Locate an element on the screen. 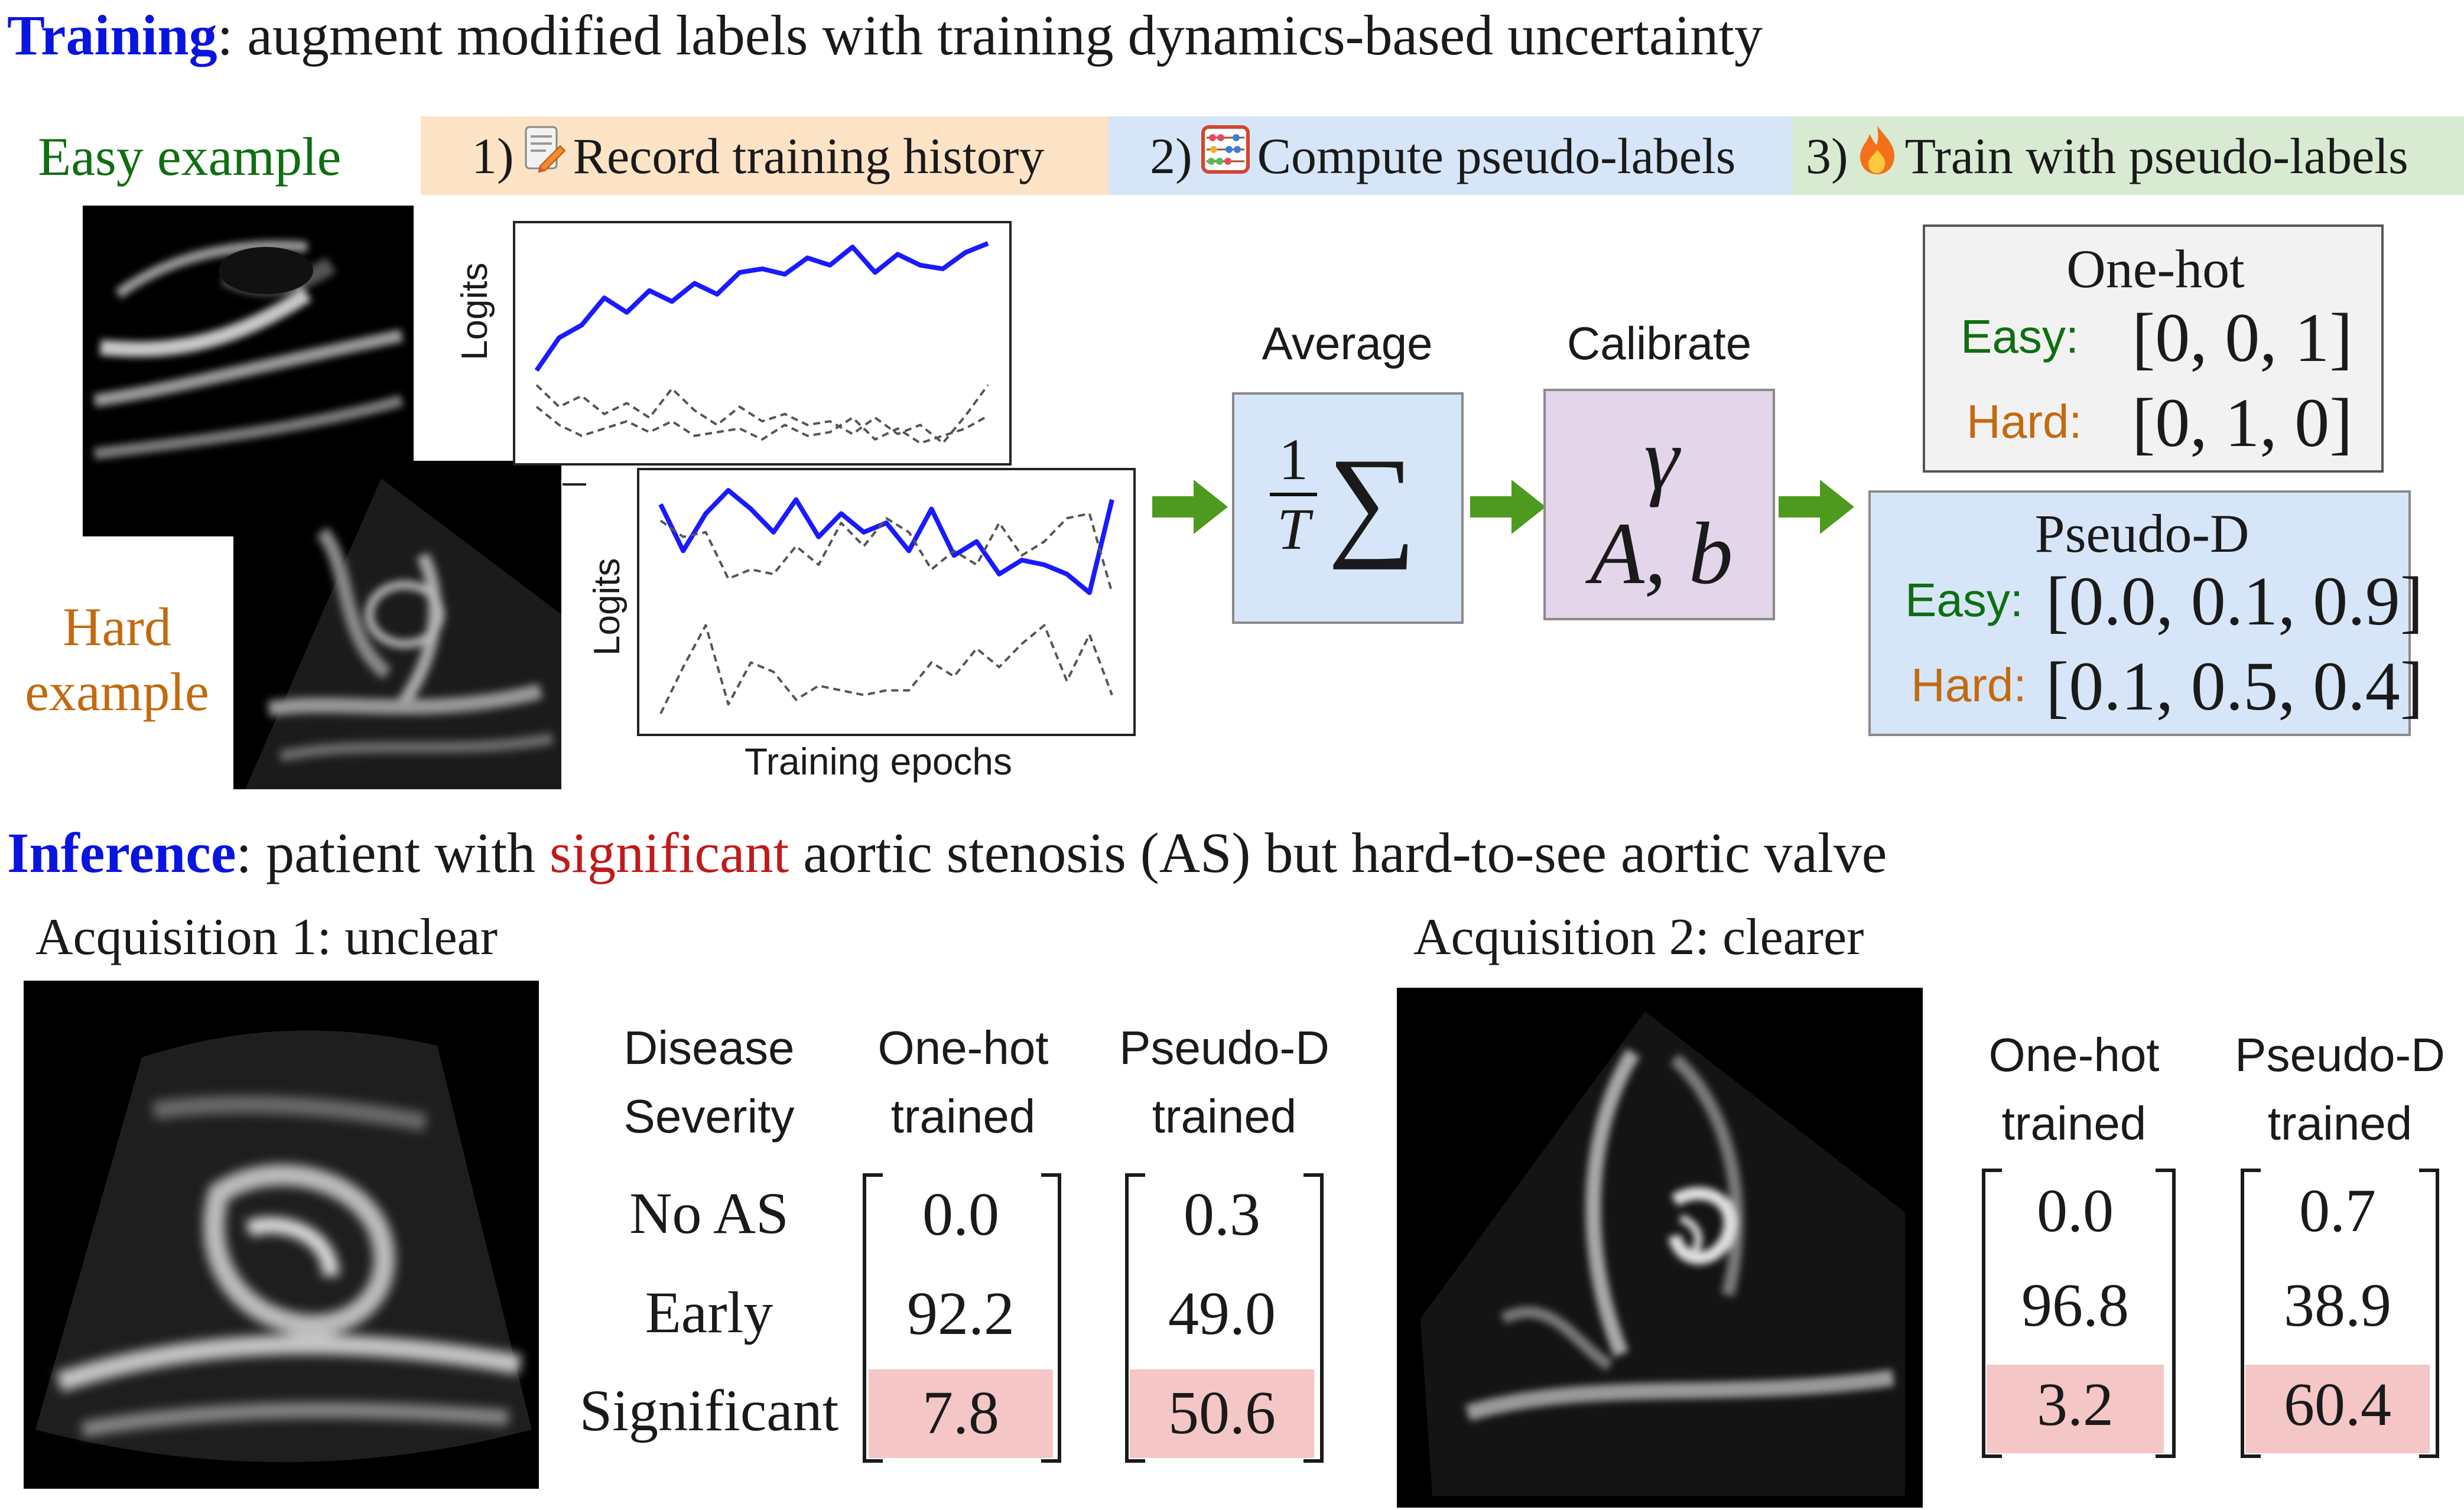  acq1-pseudo-header: Pseudo-D trained is located at coordinates (1224, 1082).